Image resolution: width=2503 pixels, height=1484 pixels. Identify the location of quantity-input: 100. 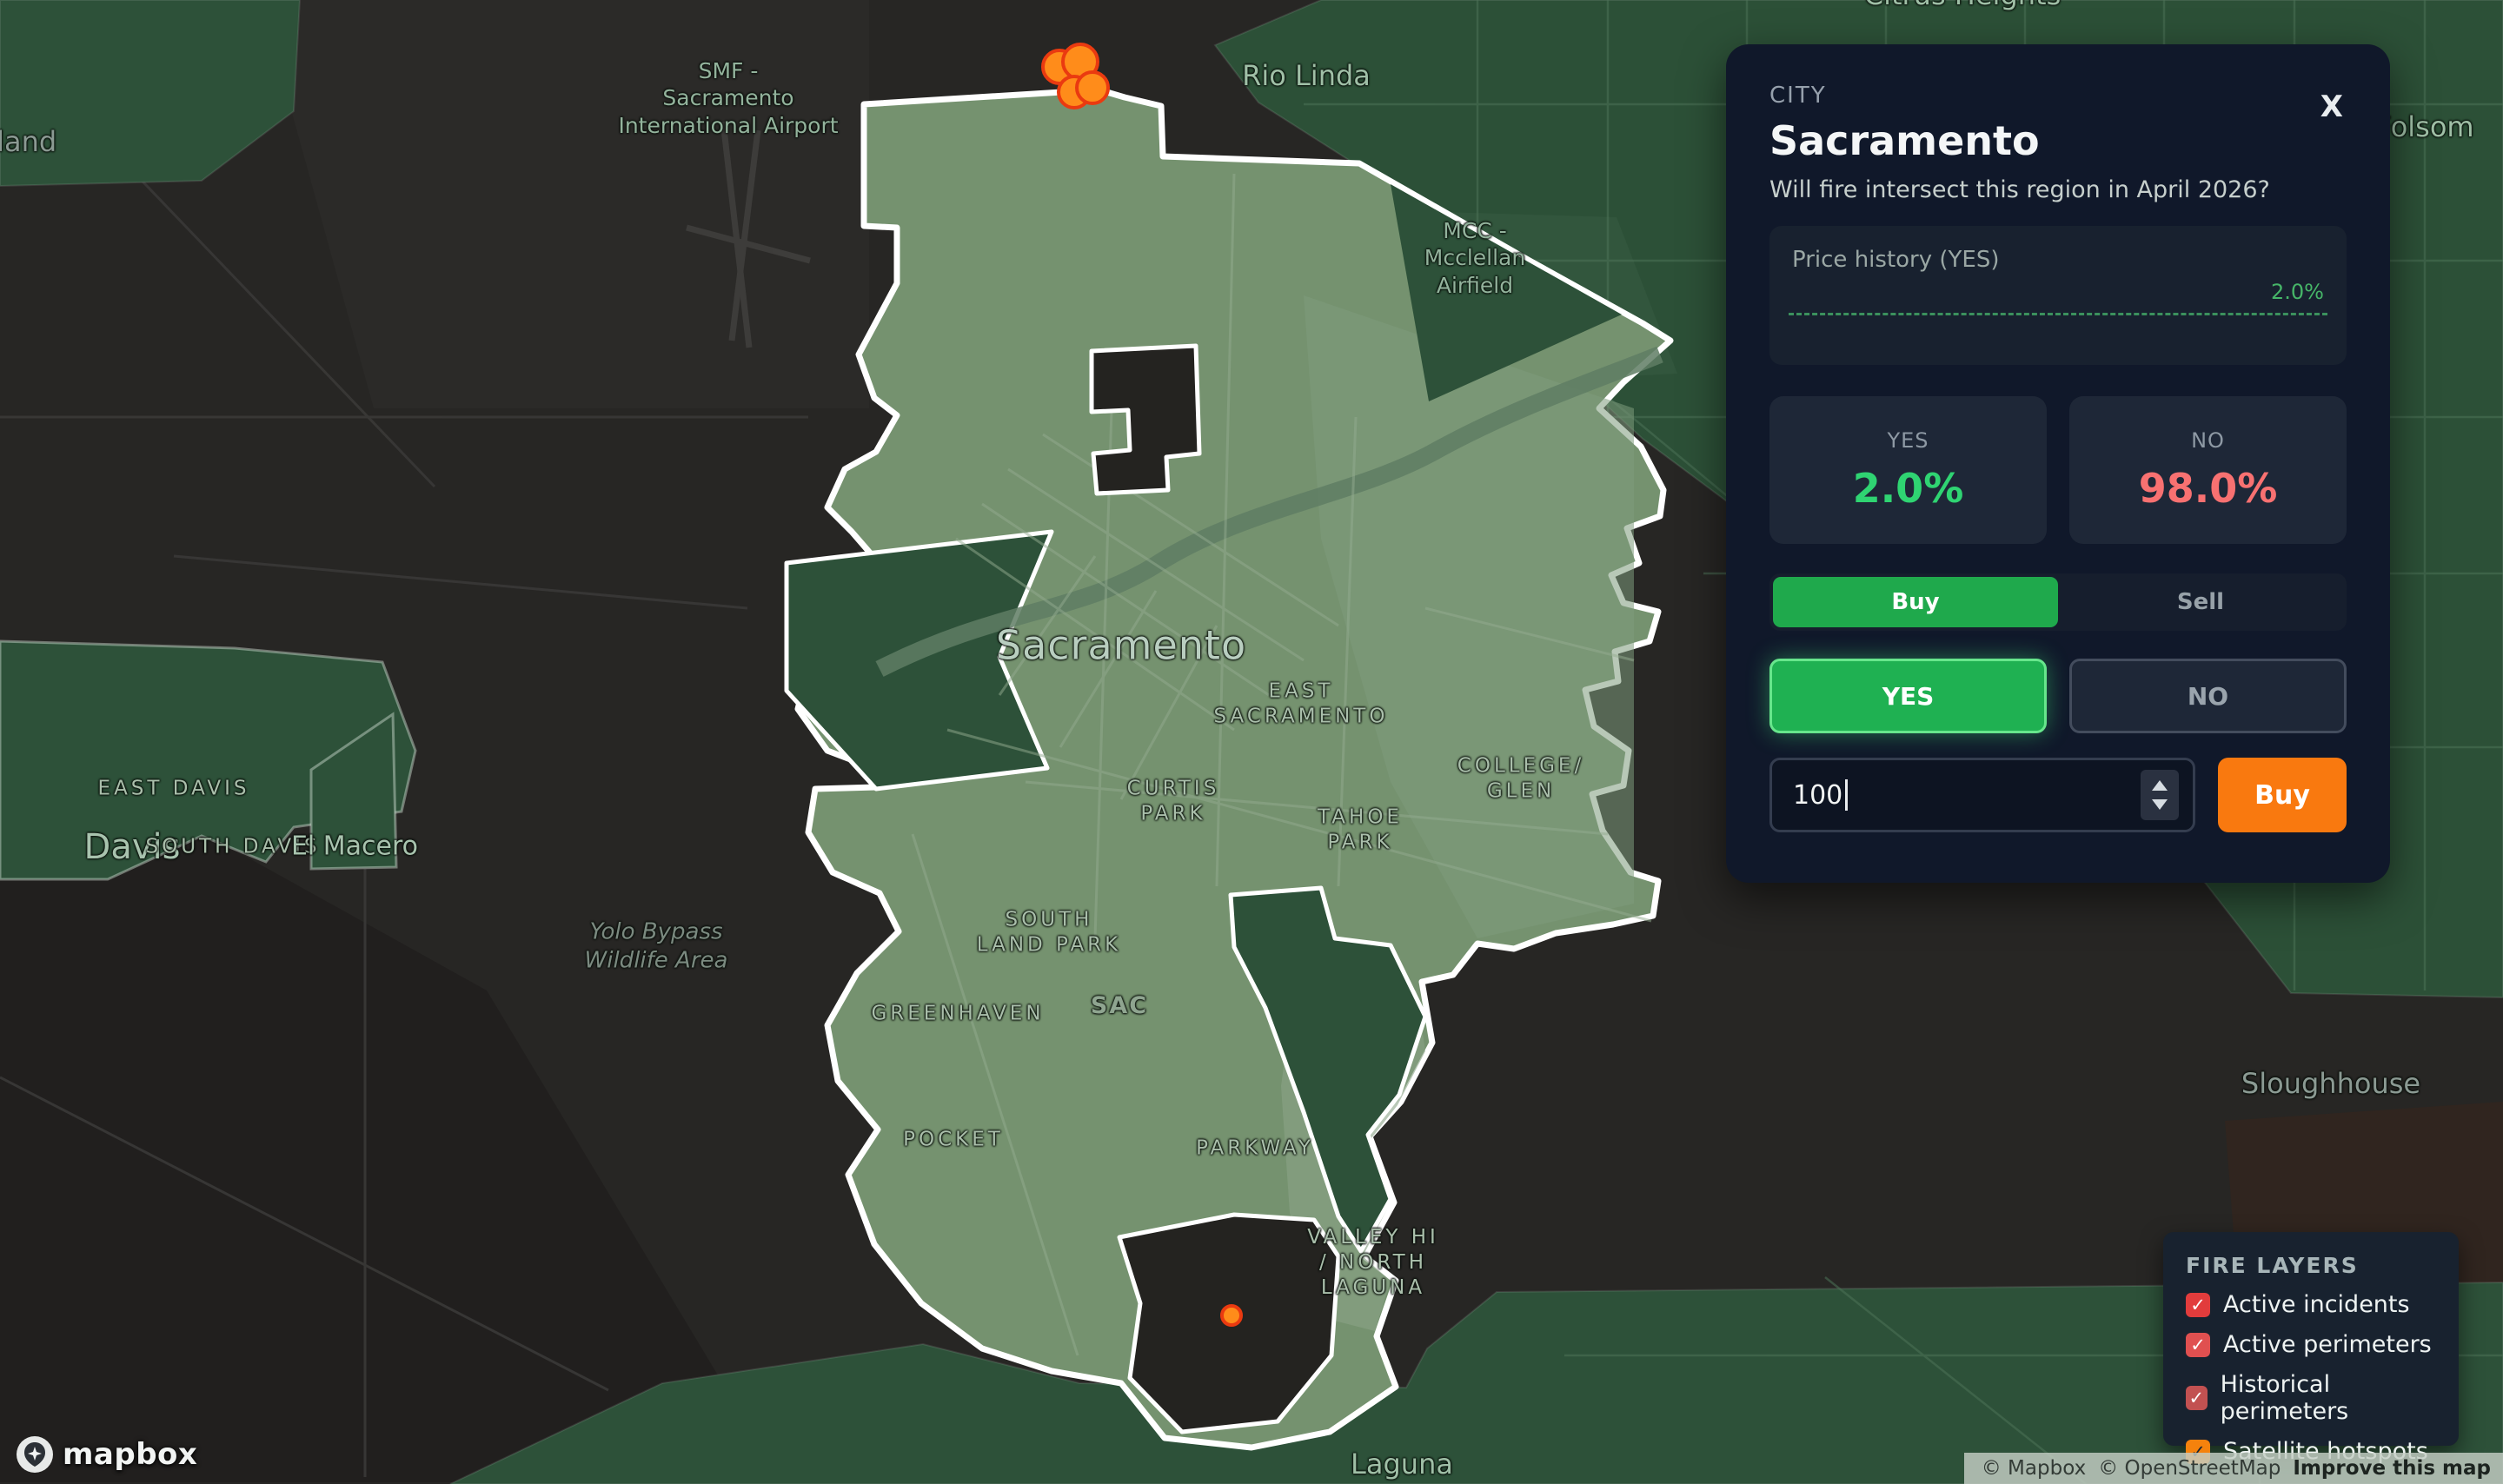
(1982, 795).